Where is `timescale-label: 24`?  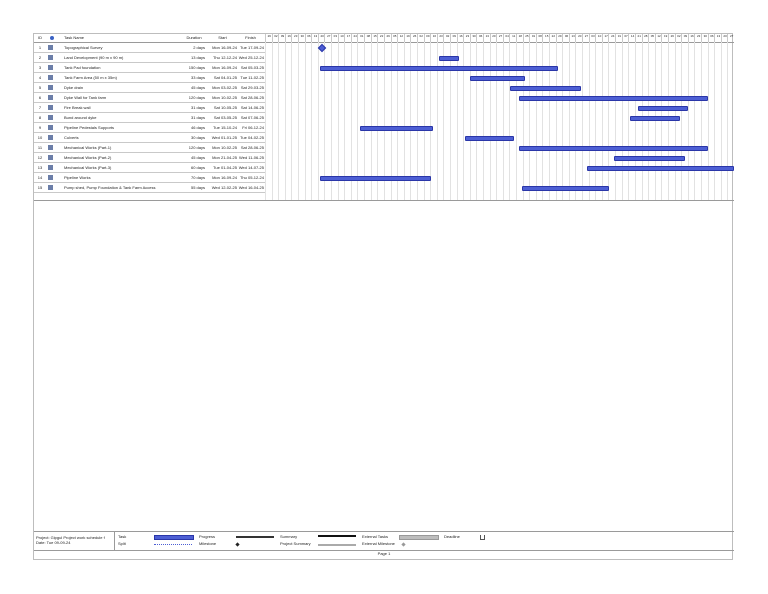
timescale-label: 24 is located at coordinates (612, 38).